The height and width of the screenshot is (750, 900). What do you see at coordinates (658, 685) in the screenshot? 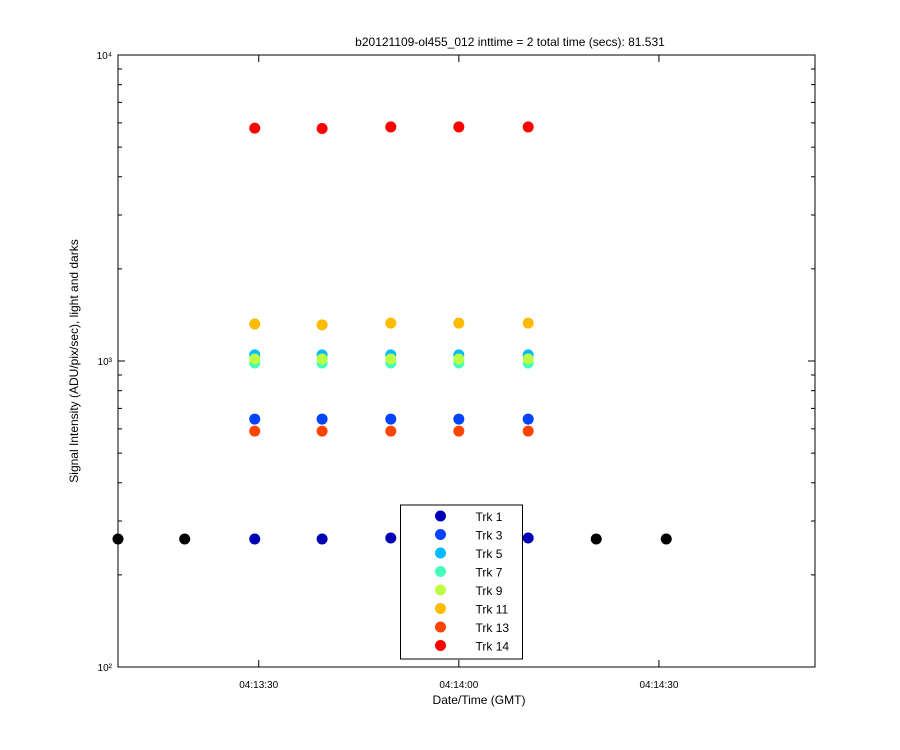
I see `x-tick-label: 04:14:30` at bounding box center [658, 685].